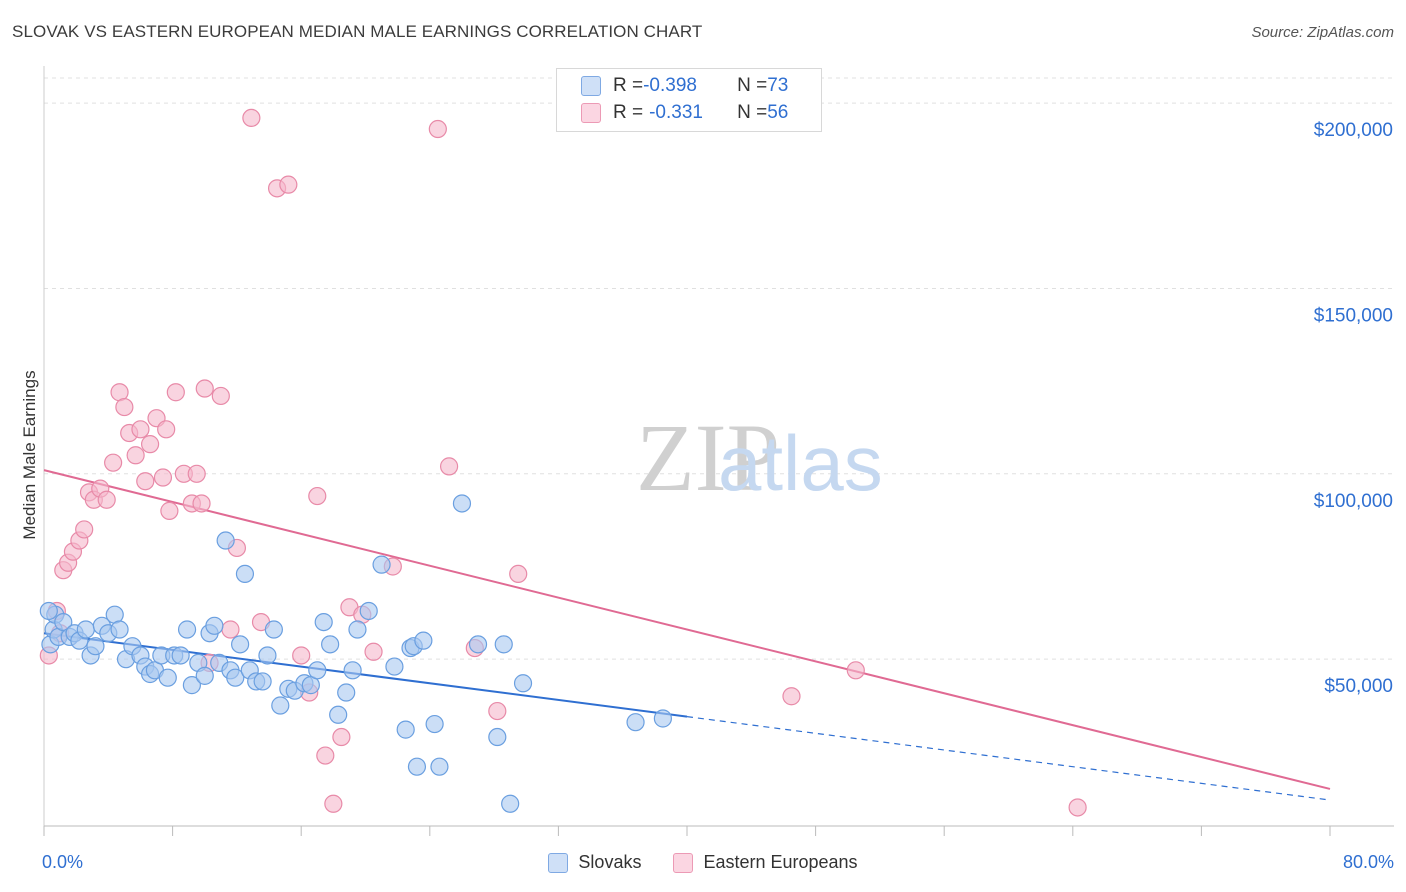  I want to click on legend-swatch-slovaks, so click(558, 862).